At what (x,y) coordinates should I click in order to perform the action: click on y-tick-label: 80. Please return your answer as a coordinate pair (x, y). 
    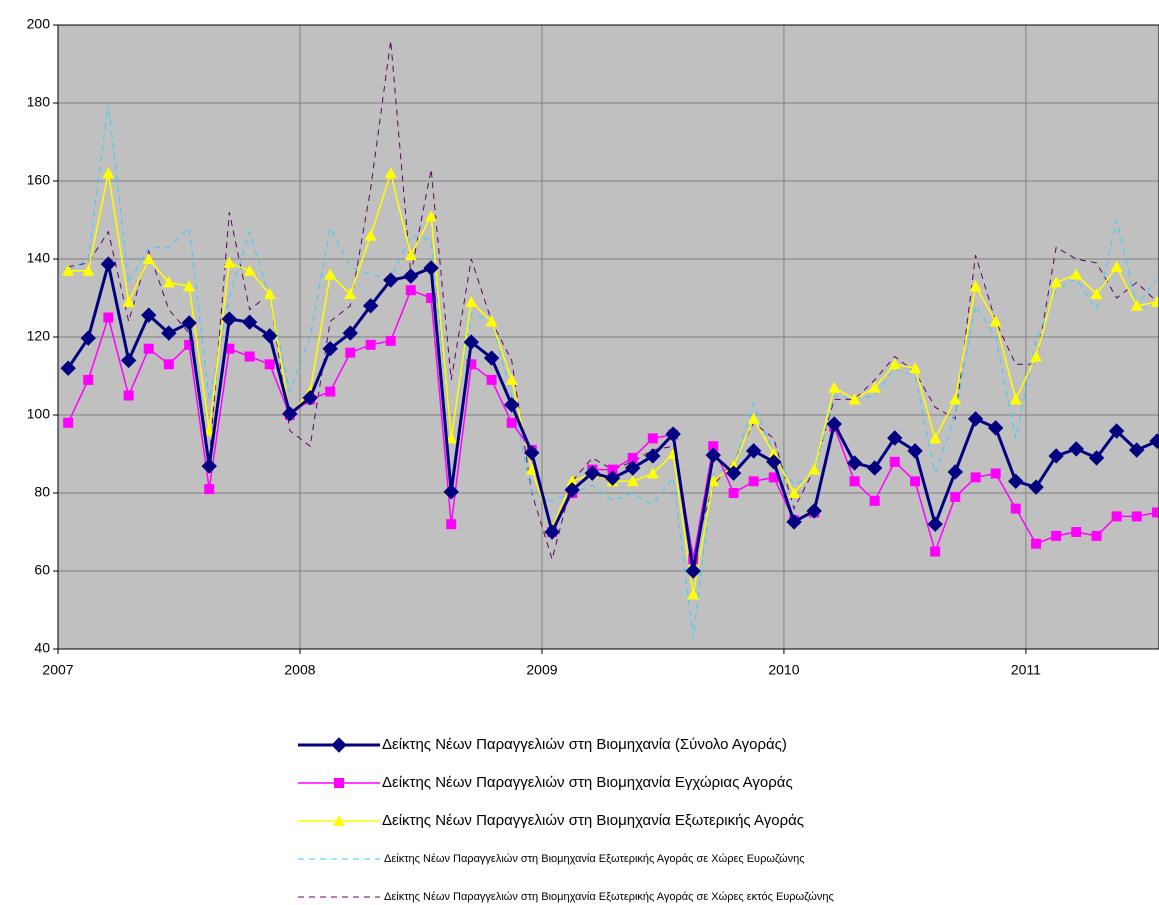
    Looking at the image, I should click on (42, 492).